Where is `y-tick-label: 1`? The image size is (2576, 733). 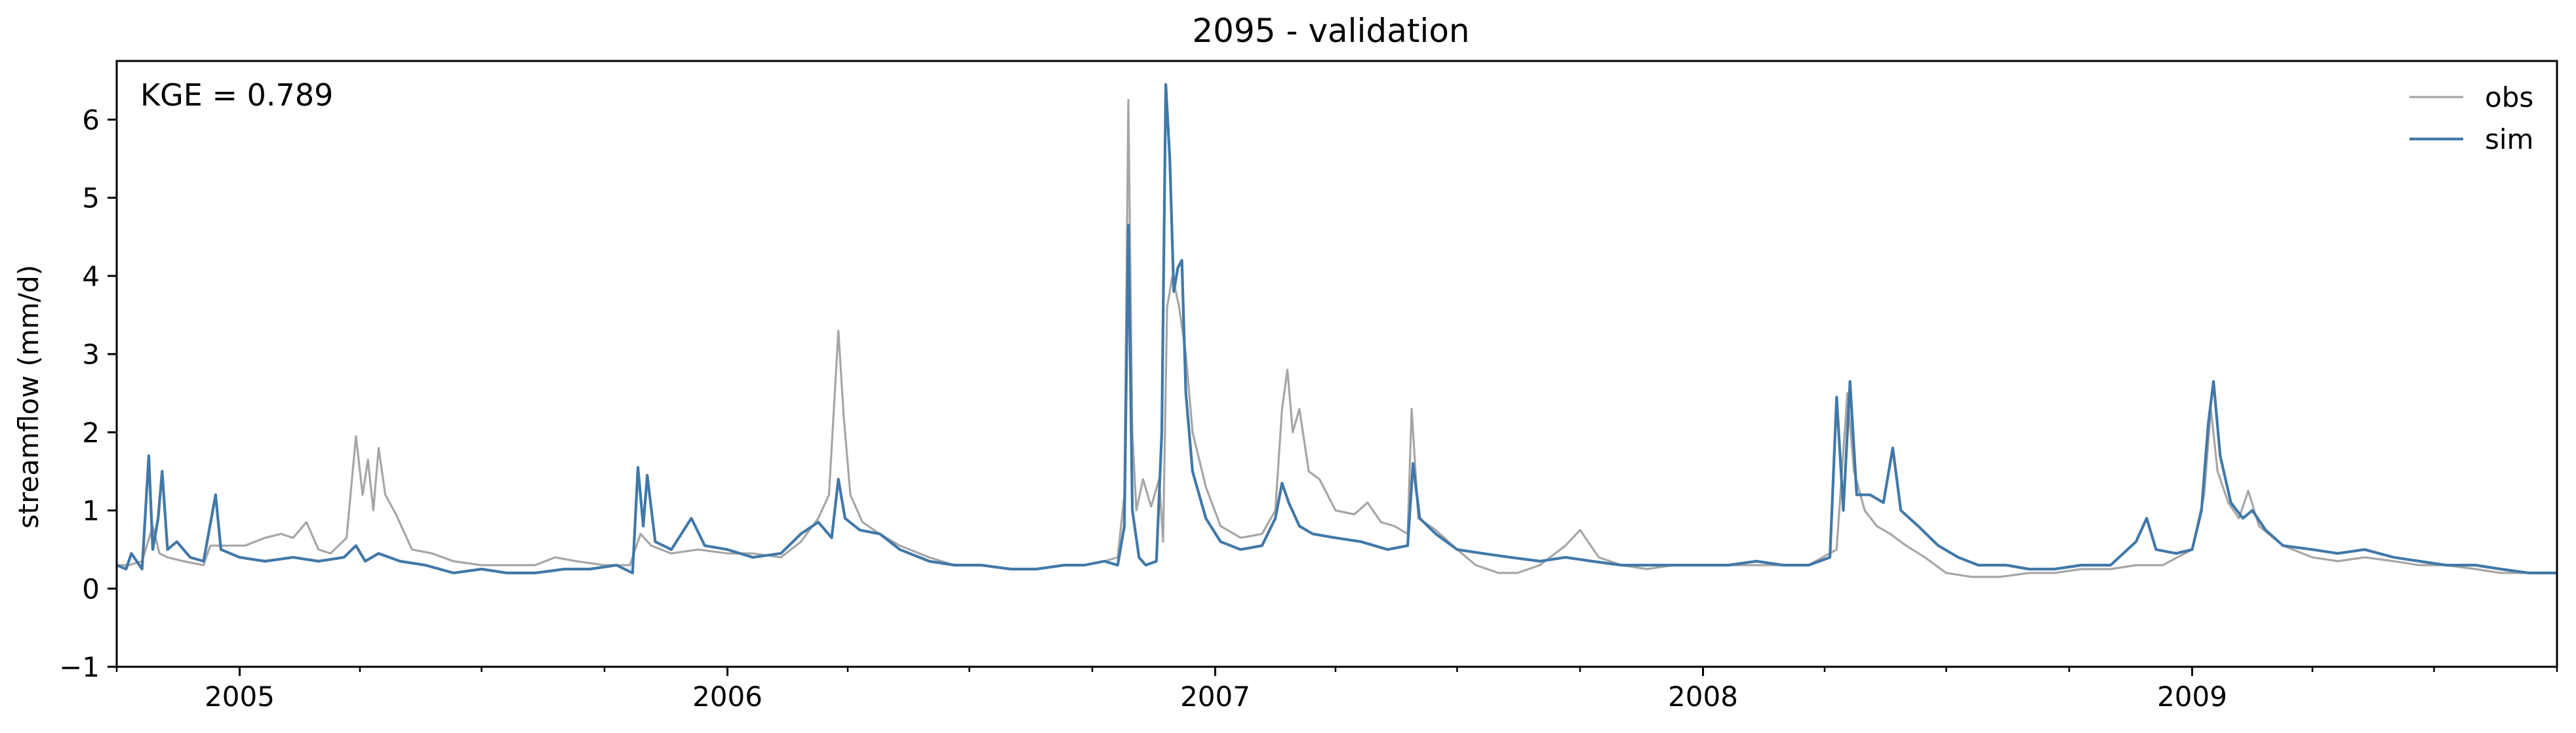
y-tick-label: 1 is located at coordinates (91, 511).